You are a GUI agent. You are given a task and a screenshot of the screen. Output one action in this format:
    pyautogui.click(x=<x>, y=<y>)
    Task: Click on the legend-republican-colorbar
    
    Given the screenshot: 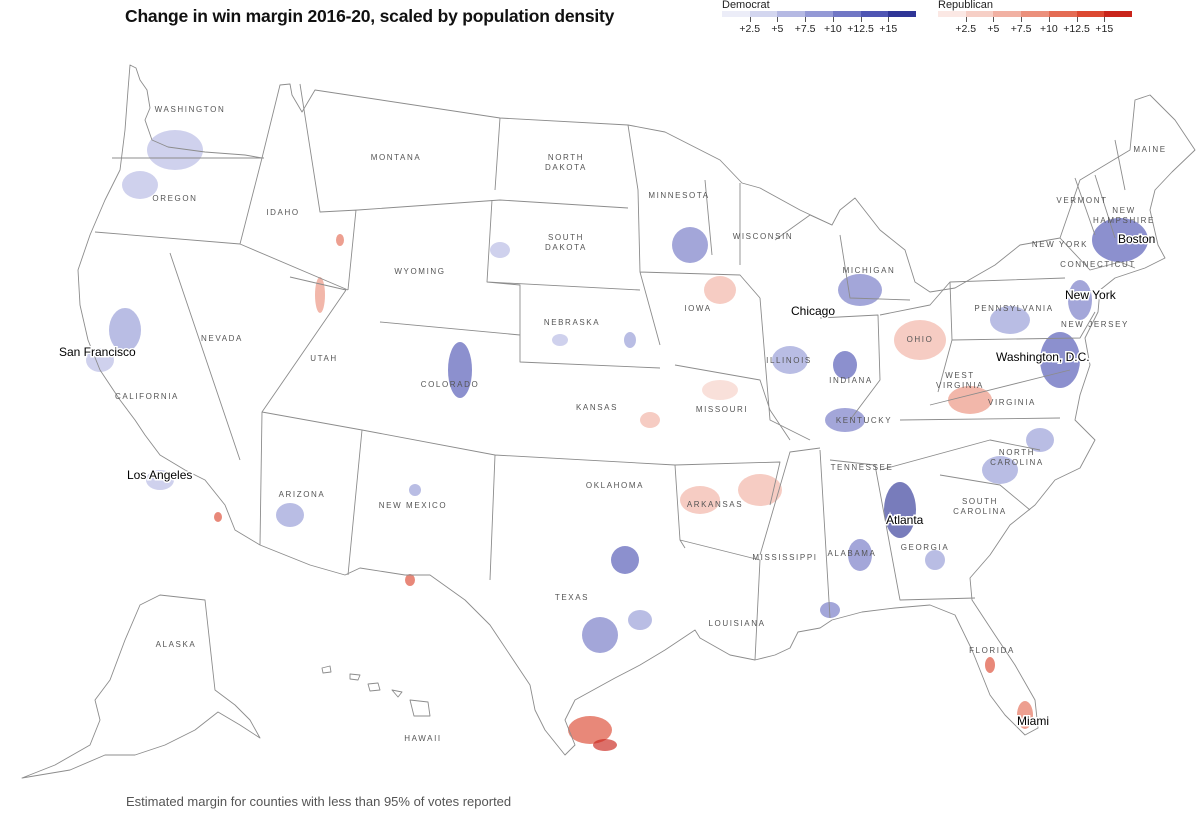 What is the action you would take?
    pyautogui.click(x=1035, y=14)
    